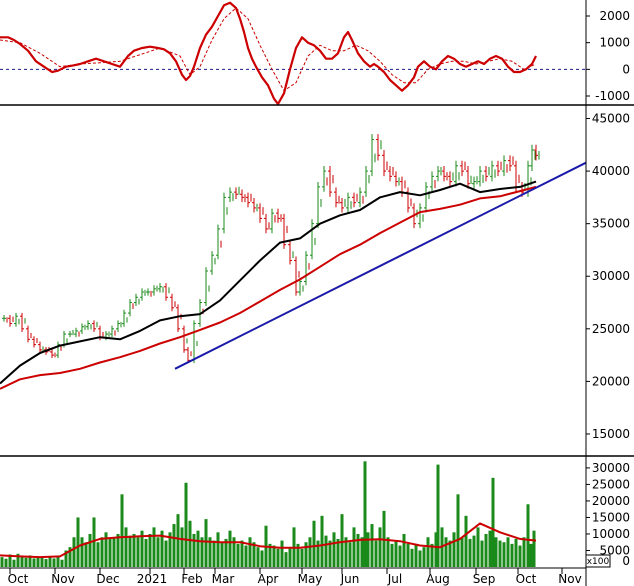  Describe the element at coordinates (626, 69) in the screenshot. I see `oscillator-y-tick-label: 0` at that location.